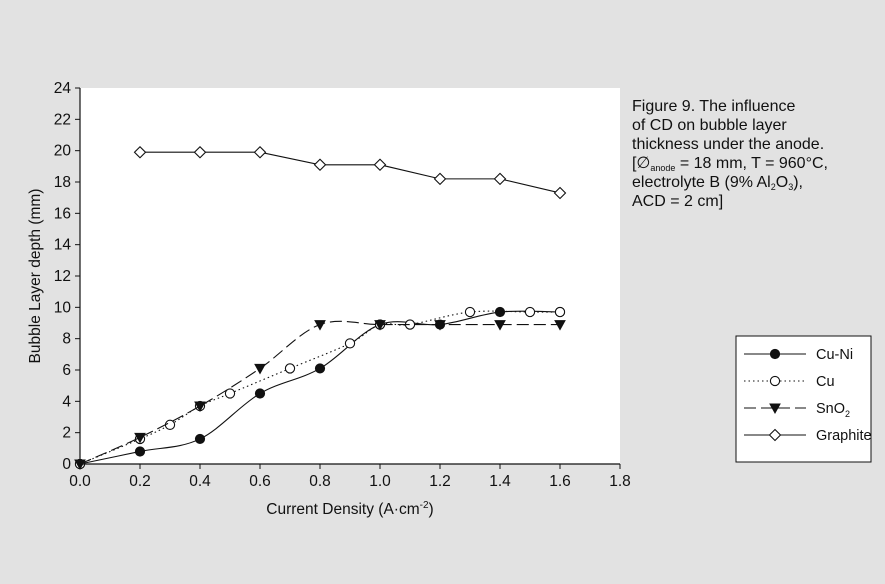 The width and height of the screenshot is (885, 584). I want to click on x-tick-label: 1.8, so click(620, 481).